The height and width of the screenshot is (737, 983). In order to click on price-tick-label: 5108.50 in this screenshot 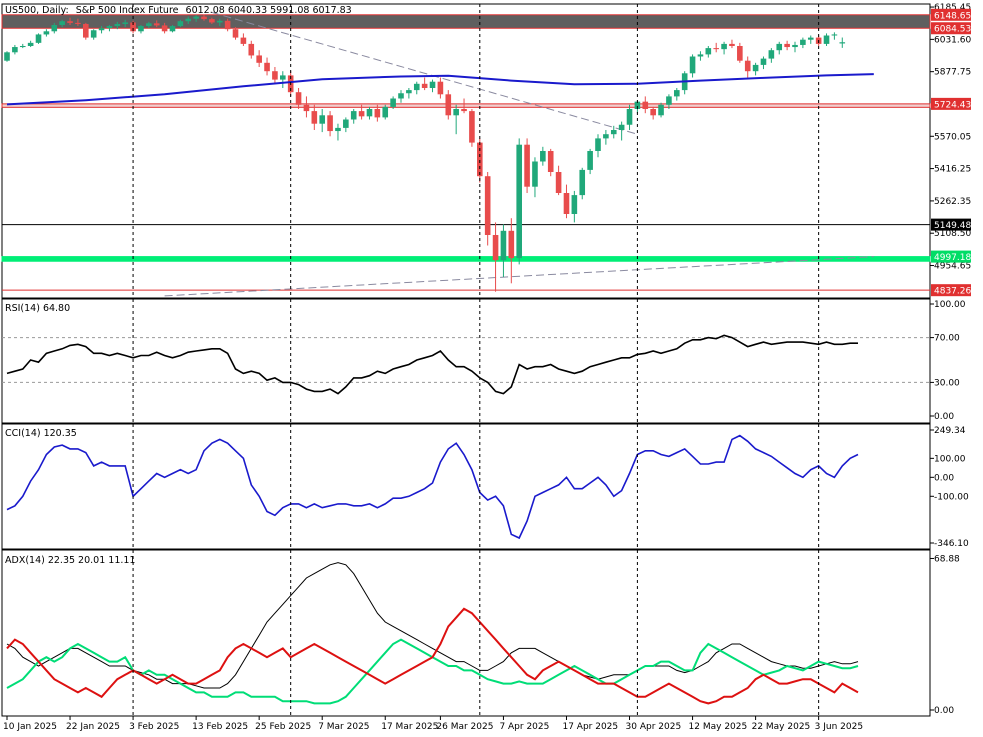, I will do `click(952, 234)`.